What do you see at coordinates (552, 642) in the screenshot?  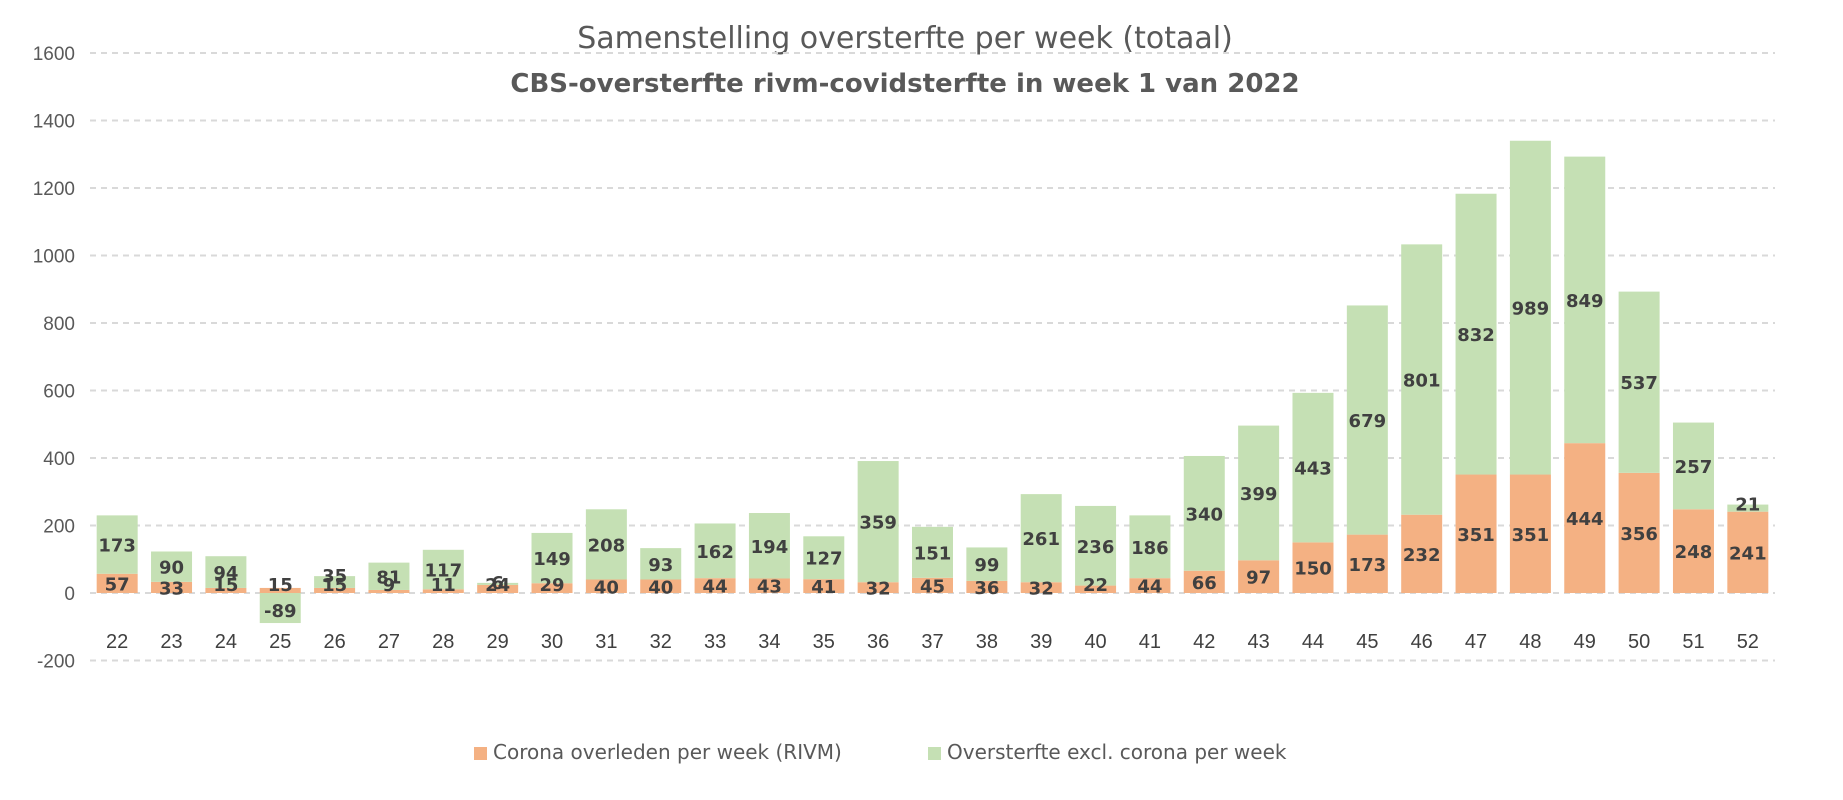 I see `x-tick-label: 30` at bounding box center [552, 642].